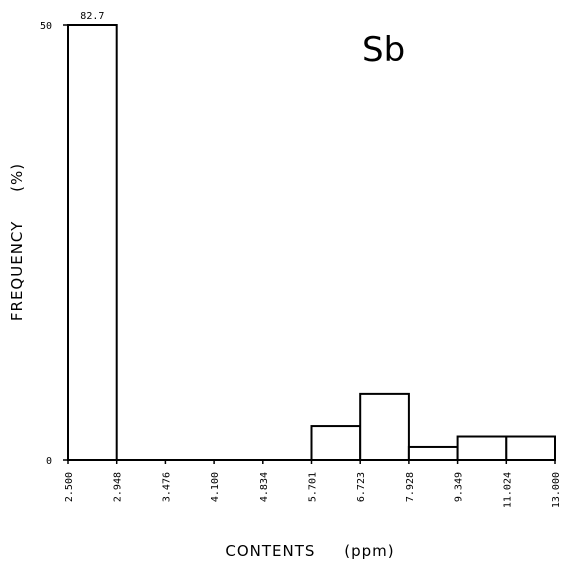  I want to click on data-label-0: 82.7, so click(92, 16).